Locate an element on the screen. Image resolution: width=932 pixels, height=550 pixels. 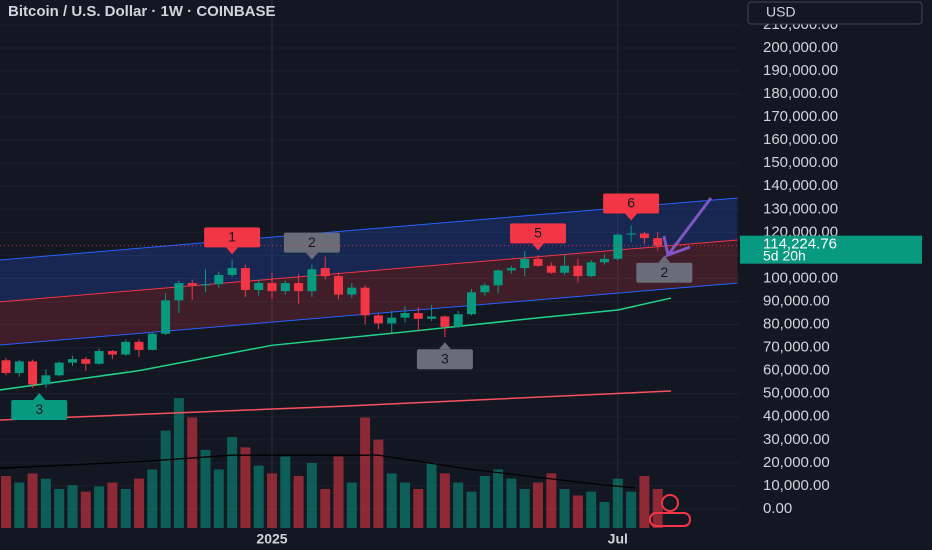
annotation-label: 5 is located at coordinates (538, 233).